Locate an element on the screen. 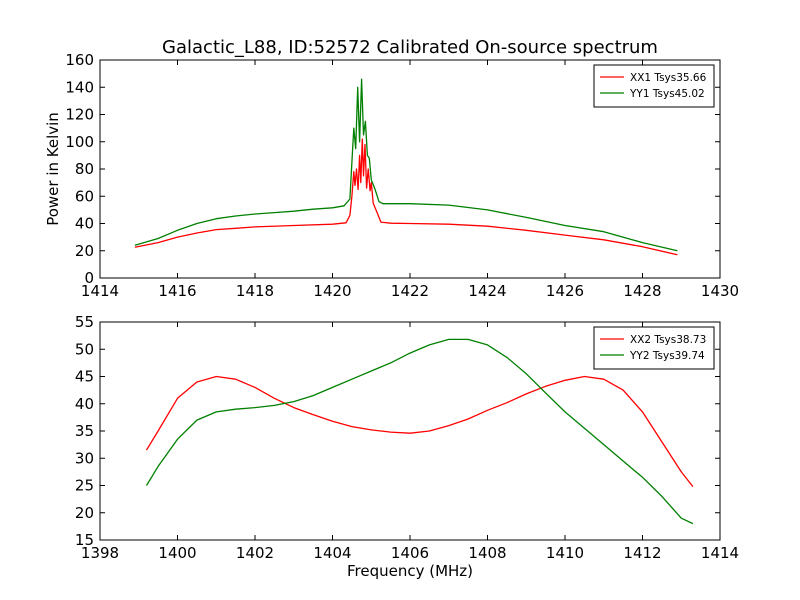 The height and width of the screenshot is (600, 800). y-tick-label: 30 is located at coordinates (84, 458).